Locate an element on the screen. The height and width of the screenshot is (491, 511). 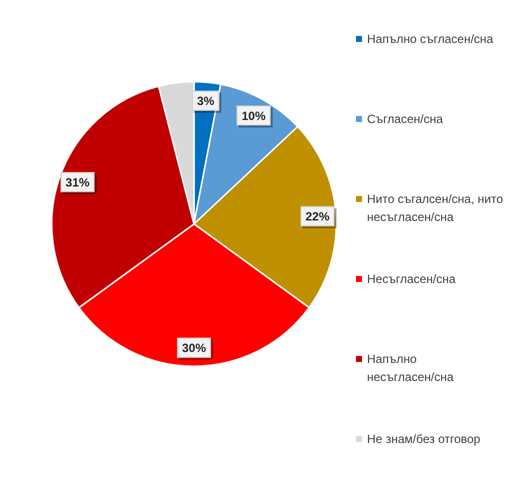
legend-label: Не знам/без отговор is located at coordinates (423, 439).